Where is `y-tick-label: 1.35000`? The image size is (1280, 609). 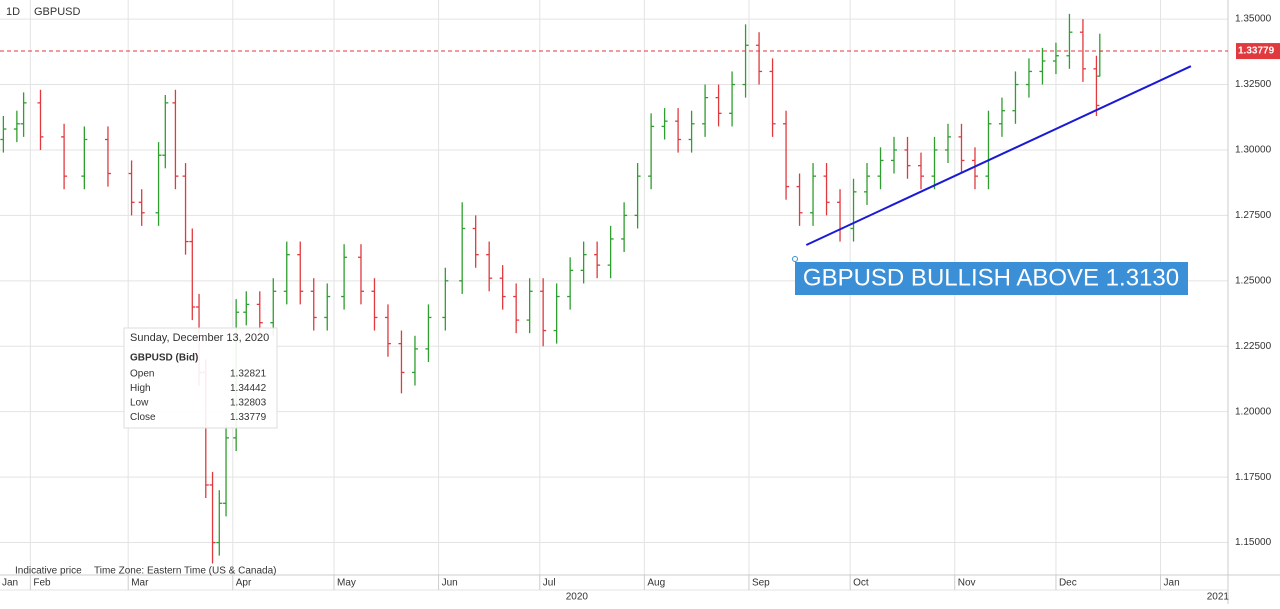 y-tick-label: 1.35000 is located at coordinates (1253, 19).